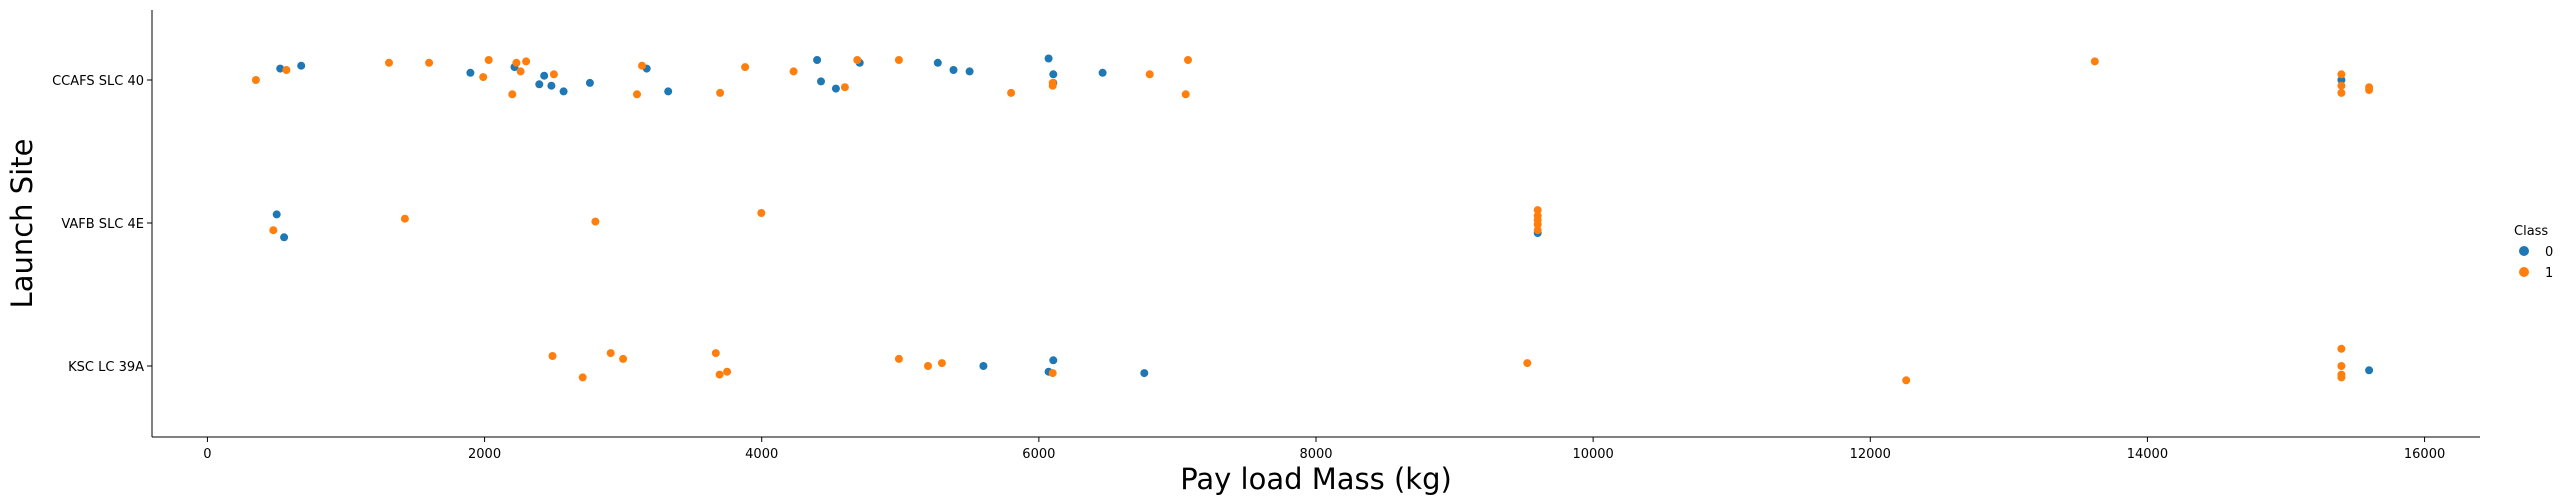  What do you see at coordinates (2424, 454) in the screenshot?
I see `x-tick-label: 16000` at bounding box center [2424, 454].